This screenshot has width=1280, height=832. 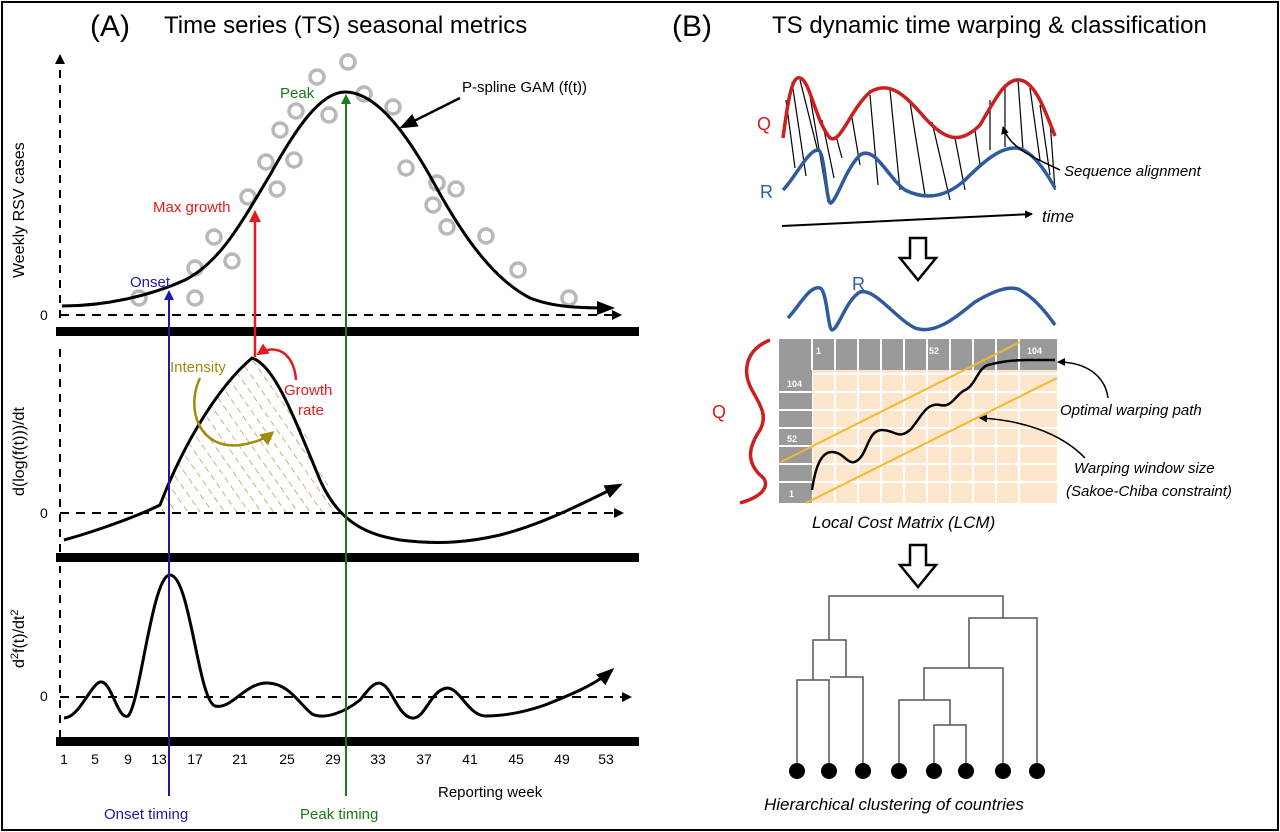 I want to click on window-lower-line, so click(x=931, y=440).